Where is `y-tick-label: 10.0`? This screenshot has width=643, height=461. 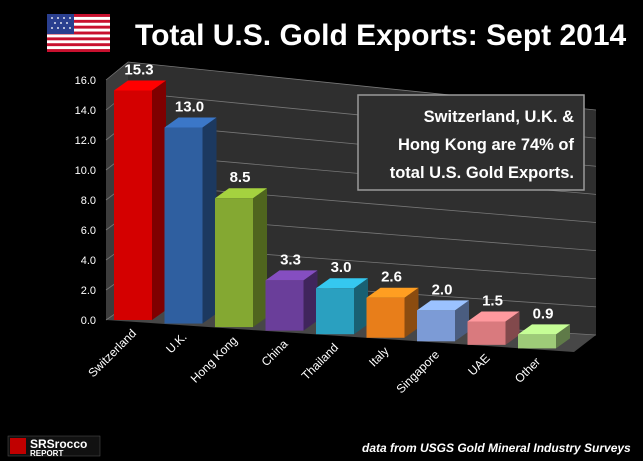 y-tick-label: 10.0 is located at coordinates (85, 171).